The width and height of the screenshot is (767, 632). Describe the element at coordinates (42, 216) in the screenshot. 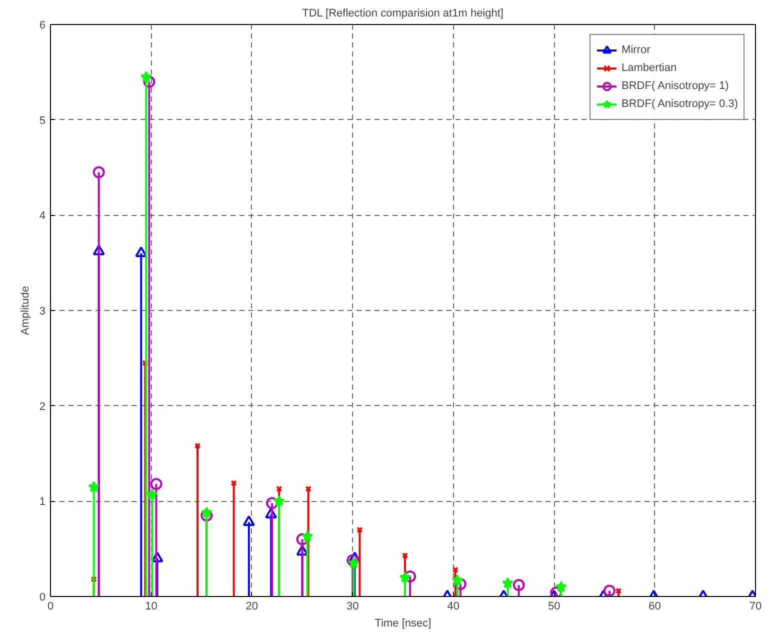

I see `y-tick-label: 4` at that location.